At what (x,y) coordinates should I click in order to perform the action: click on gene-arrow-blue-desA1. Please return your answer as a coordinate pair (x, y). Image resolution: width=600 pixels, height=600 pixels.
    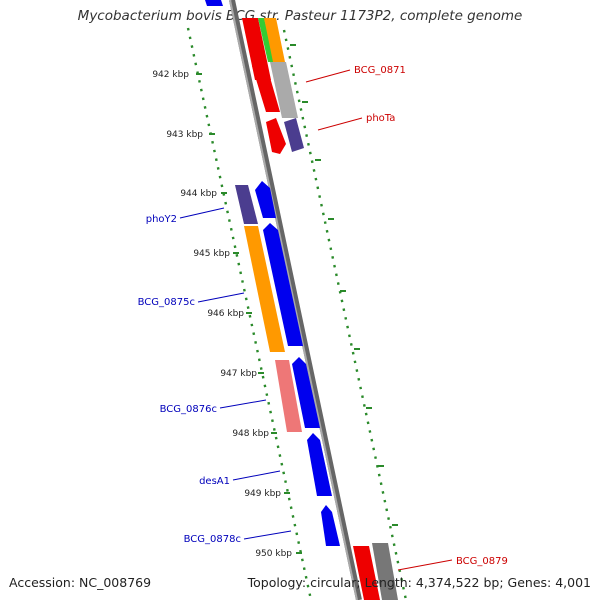
    Looking at the image, I should click on (319, 464).